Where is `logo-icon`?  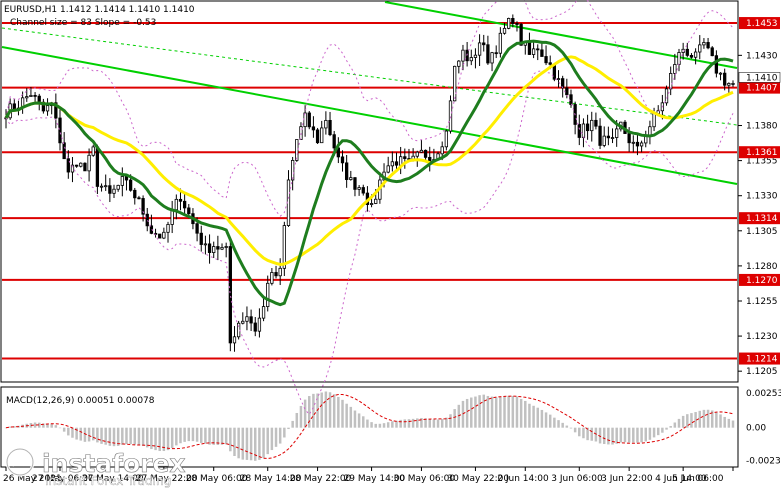
logo-icon is located at coordinates (20, 462).